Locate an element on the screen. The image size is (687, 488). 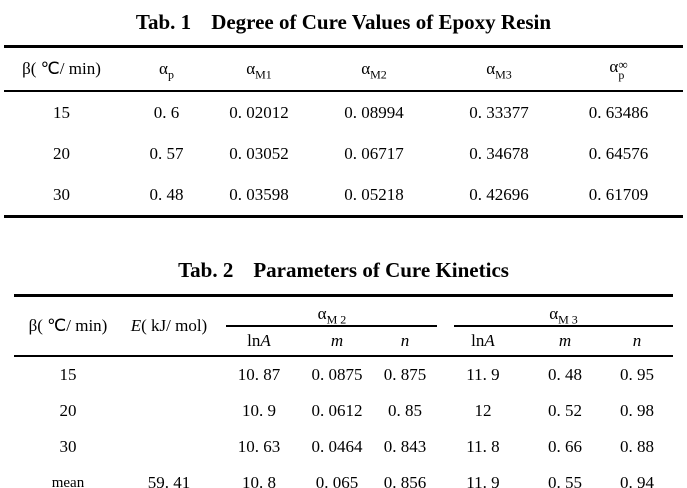
cell: 0. 856 is located at coordinates (405, 480).